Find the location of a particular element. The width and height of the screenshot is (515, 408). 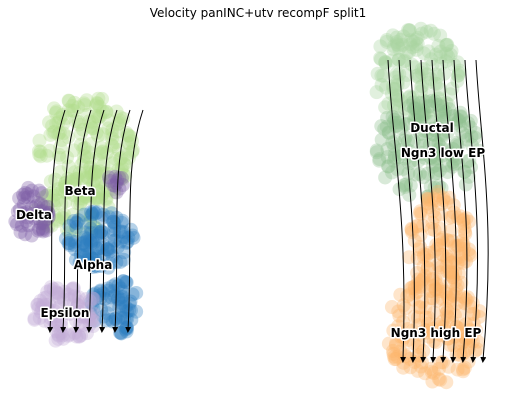

cluster-label: Beta is located at coordinates (79, 191).